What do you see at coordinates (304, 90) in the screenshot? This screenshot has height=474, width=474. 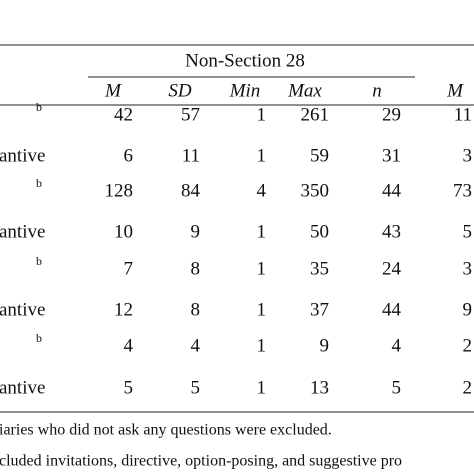 I see `column-header: Max` at bounding box center [304, 90].